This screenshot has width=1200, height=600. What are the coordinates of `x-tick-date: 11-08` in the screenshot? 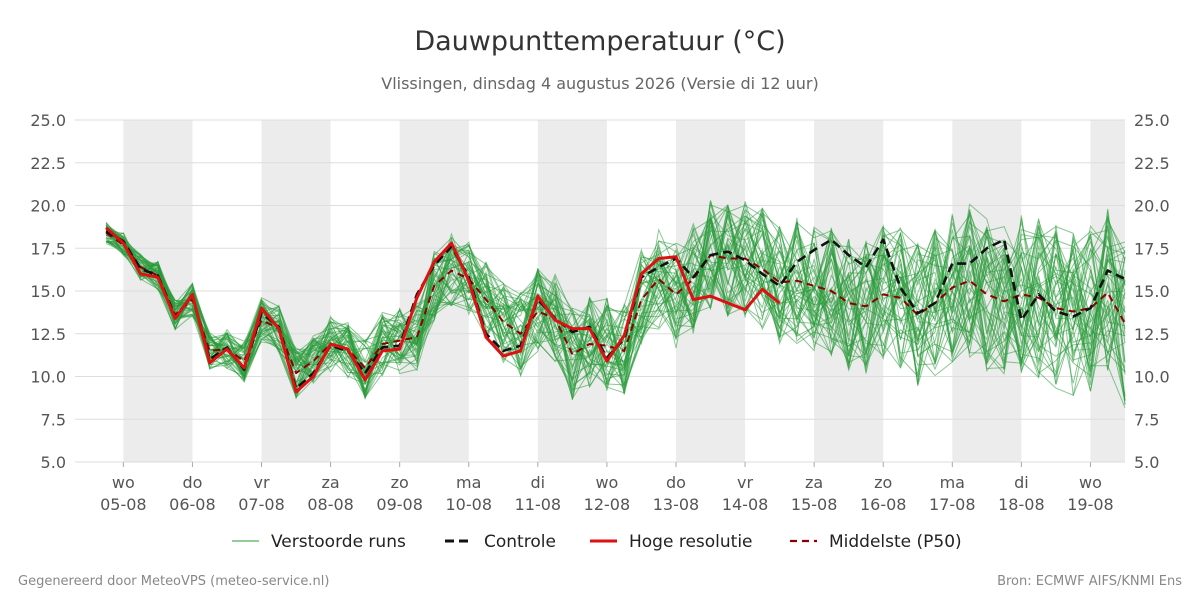 It's located at (538, 504).